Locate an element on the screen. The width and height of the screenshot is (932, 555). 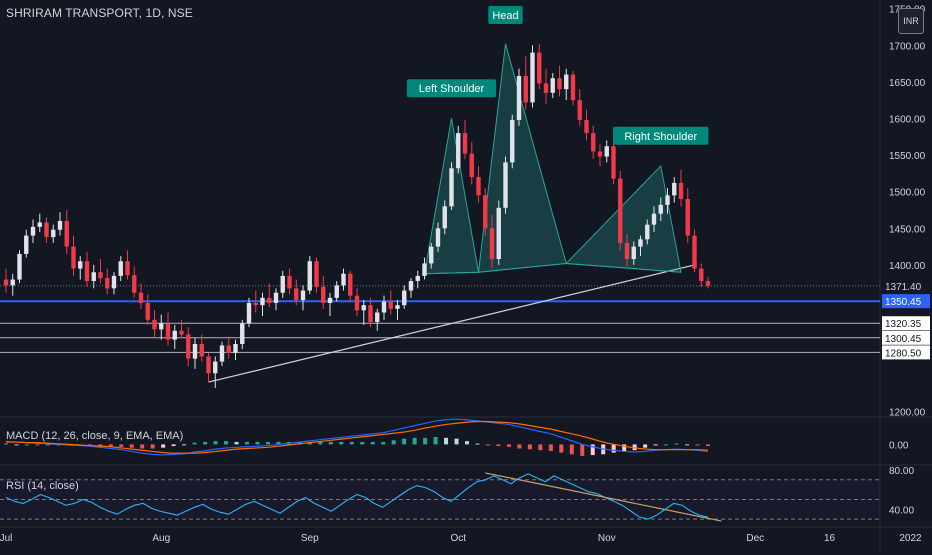
price-label-bg is located at coordinates (906, 285).